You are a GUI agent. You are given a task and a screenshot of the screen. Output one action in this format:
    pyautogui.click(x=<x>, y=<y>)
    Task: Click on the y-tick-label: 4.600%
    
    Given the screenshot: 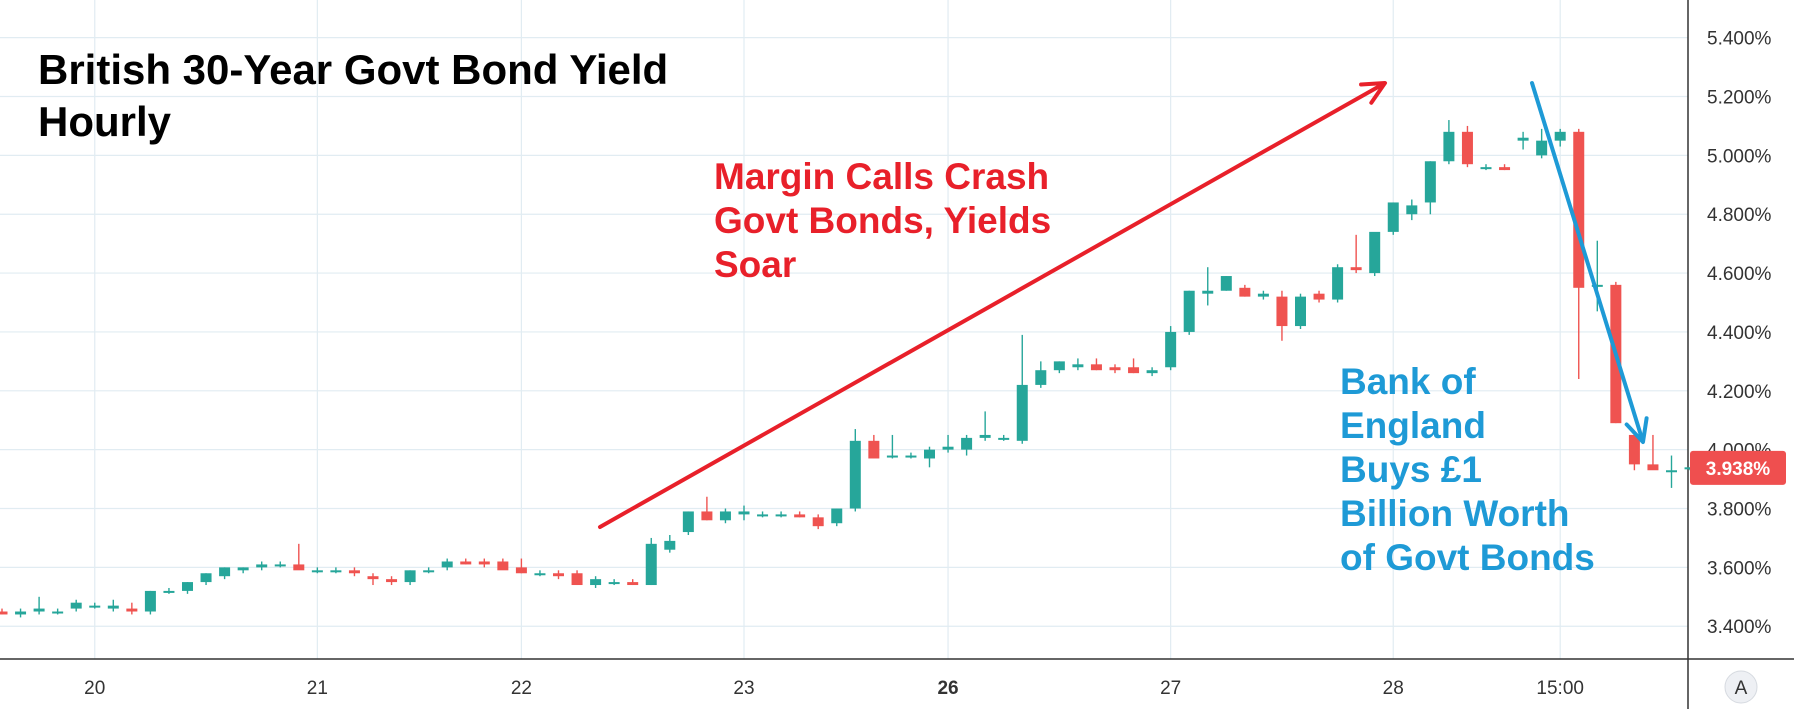 What is the action you would take?
    pyautogui.click(x=1739, y=274)
    